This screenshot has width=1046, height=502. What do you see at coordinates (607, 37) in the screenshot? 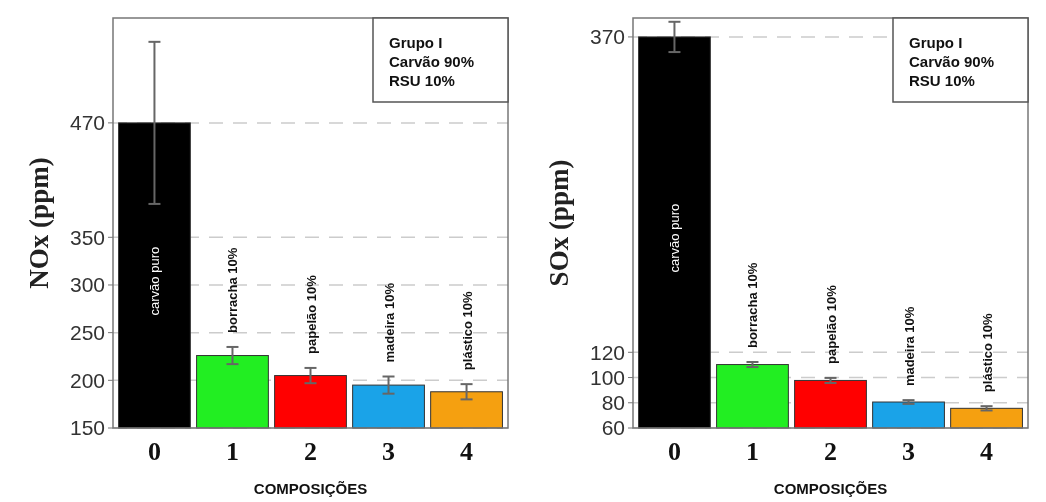
I see `y-tick-label: 370` at bounding box center [607, 37].